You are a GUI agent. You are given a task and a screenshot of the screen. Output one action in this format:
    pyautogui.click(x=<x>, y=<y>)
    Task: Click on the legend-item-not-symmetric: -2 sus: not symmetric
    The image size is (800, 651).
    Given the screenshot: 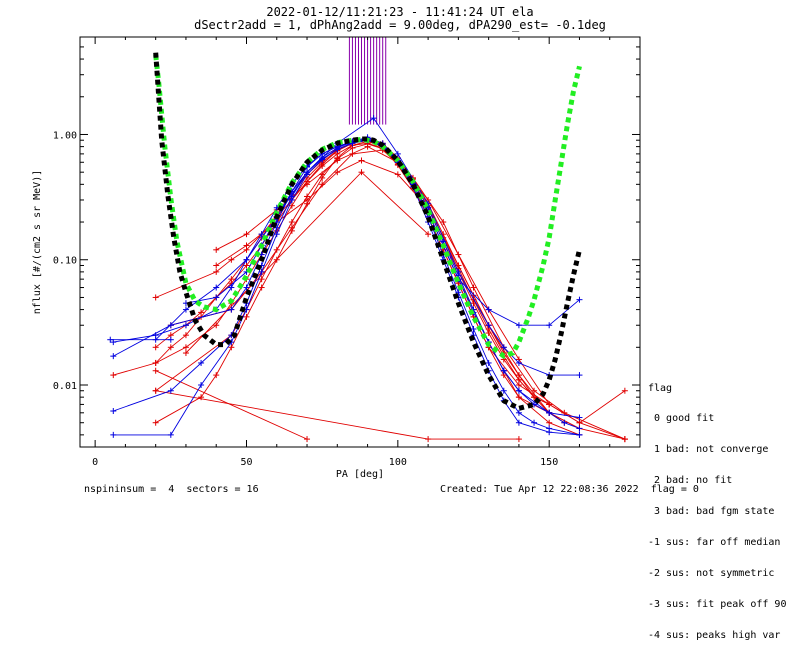 What is the action you would take?
    pyautogui.click(x=711, y=573)
    